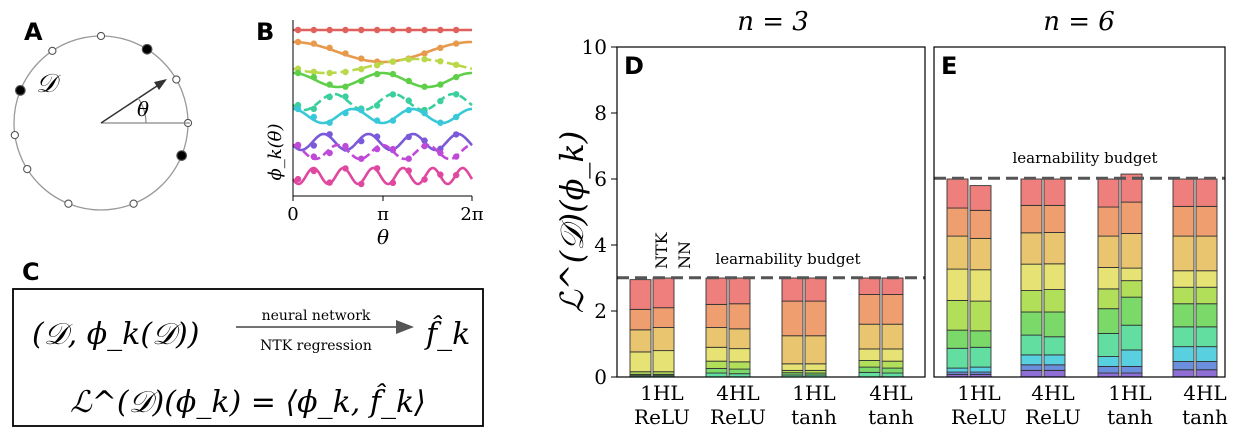  Describe the element at coordinates (684, 255) in the screenshot. I see `d-tag-nn: NN` at that location.